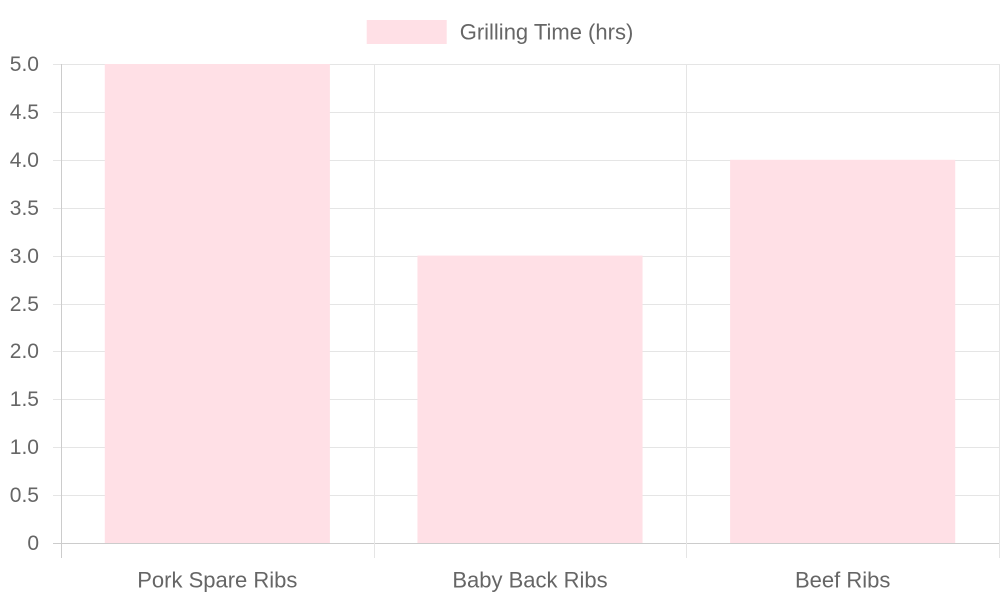 This screenshot has width=1000, height=605. What do you see at coordinates (24, 112) in the screenshot?
I see `y-tick-label: 4.5` at bounding box center [24, 112].